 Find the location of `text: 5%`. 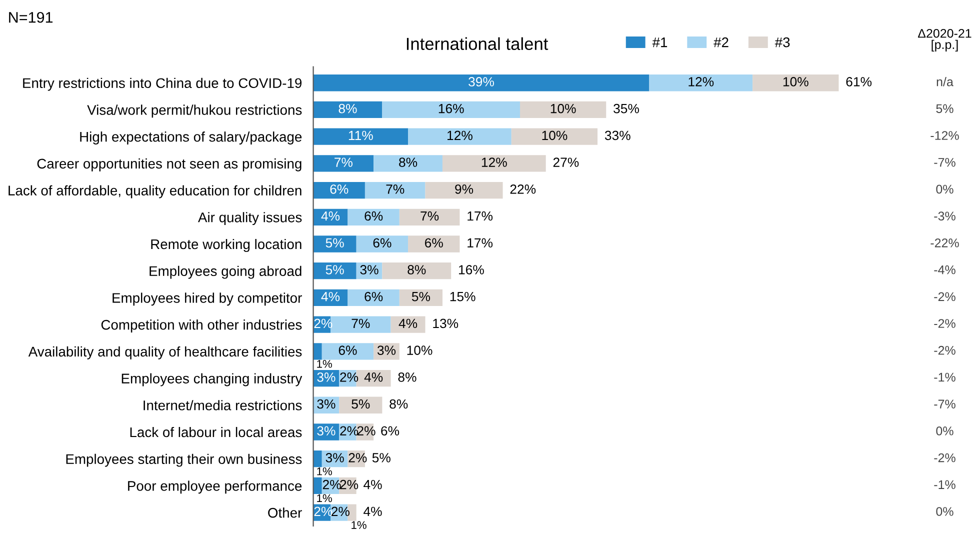

text: 5% is located at coordinates (945, 109).